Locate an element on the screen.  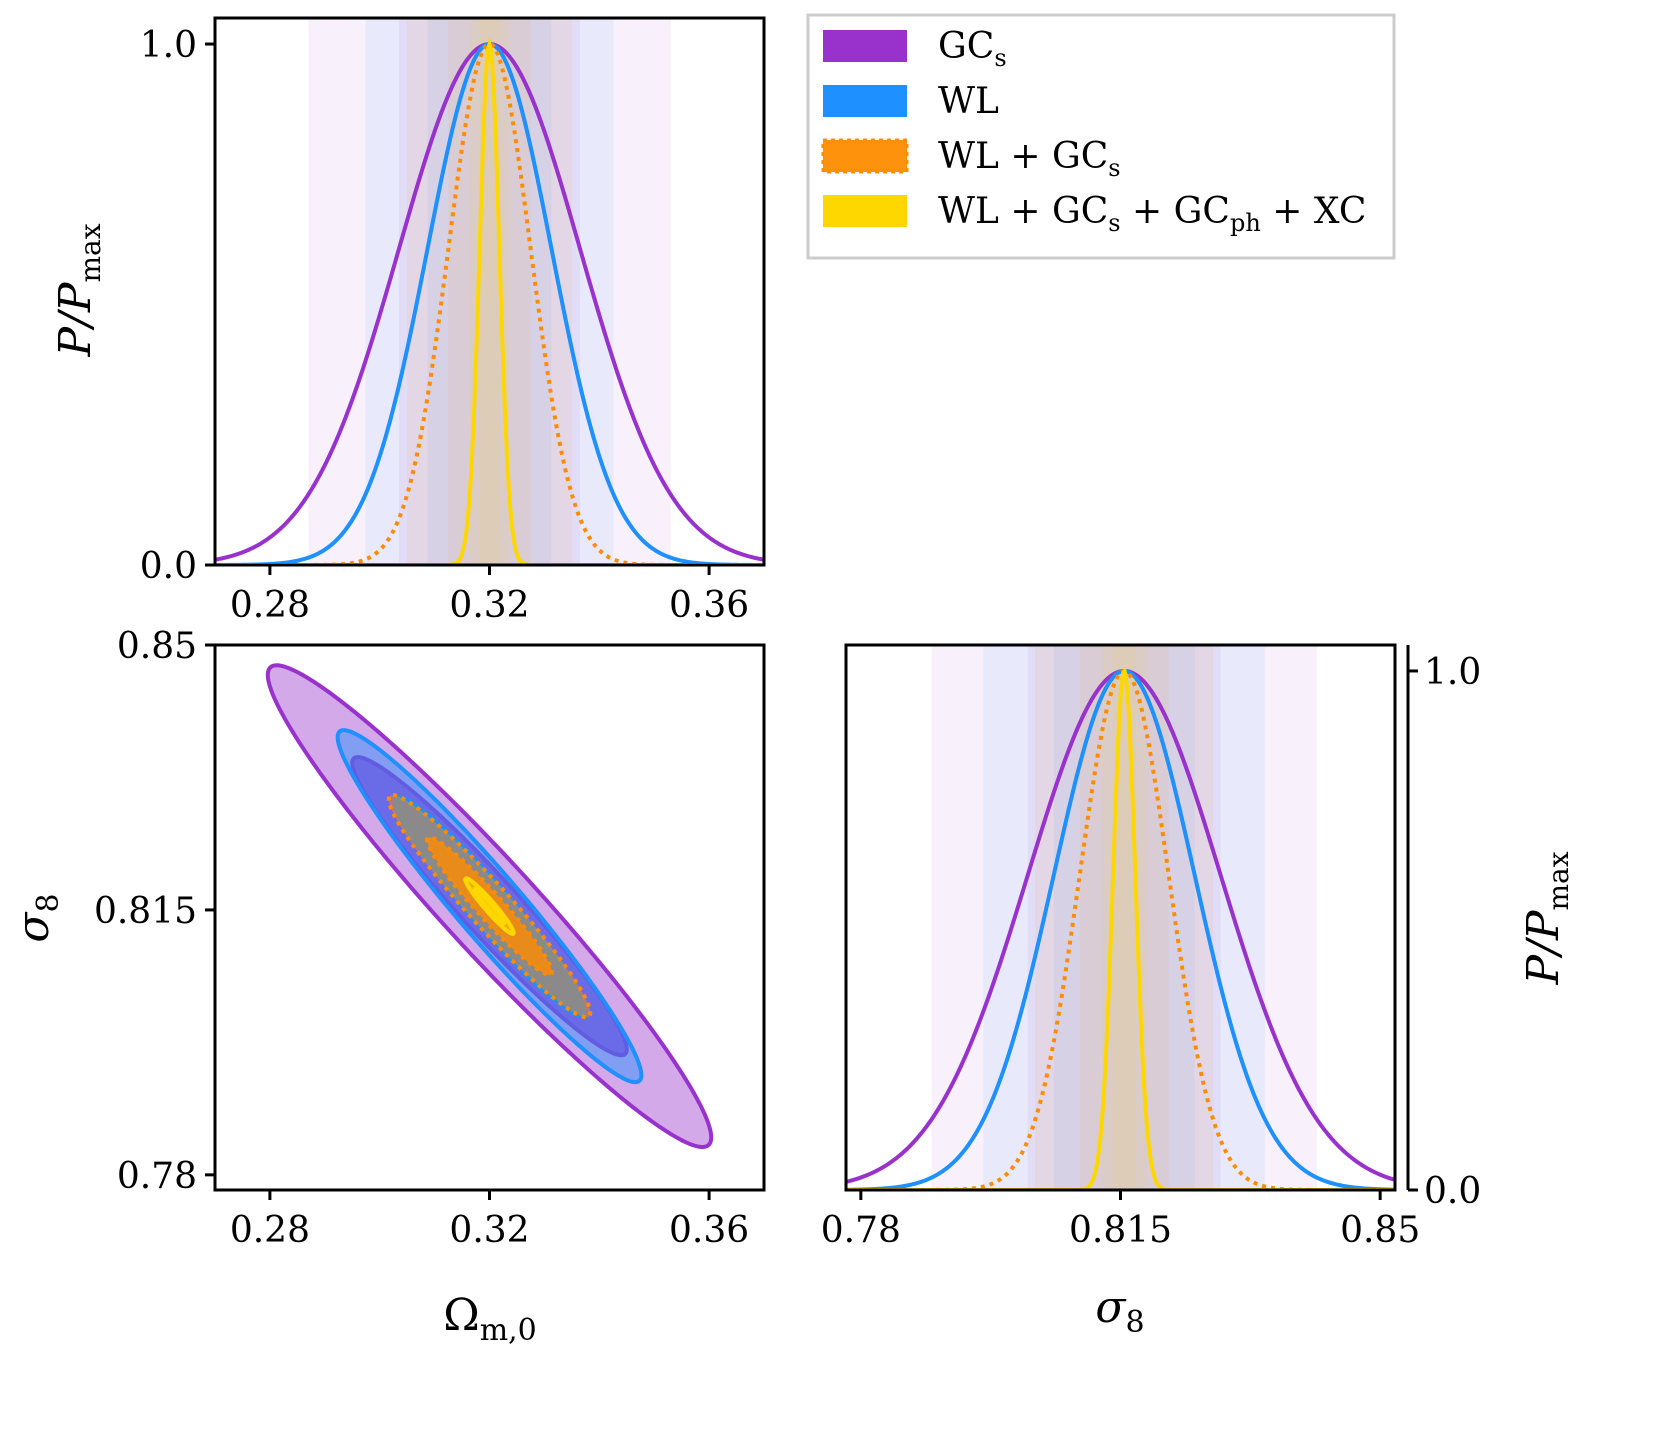
omega-marginal-gcs-band-2sigma is located at coordinates (489, 291).